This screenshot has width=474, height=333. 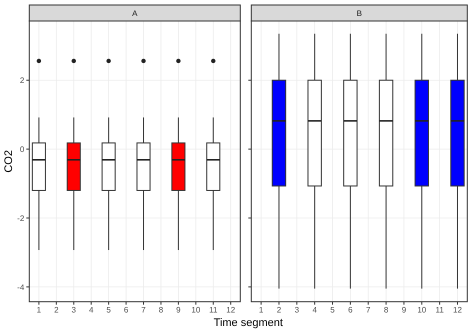 I want to click on y-tick-label: -4, so click(x=21, y=287).